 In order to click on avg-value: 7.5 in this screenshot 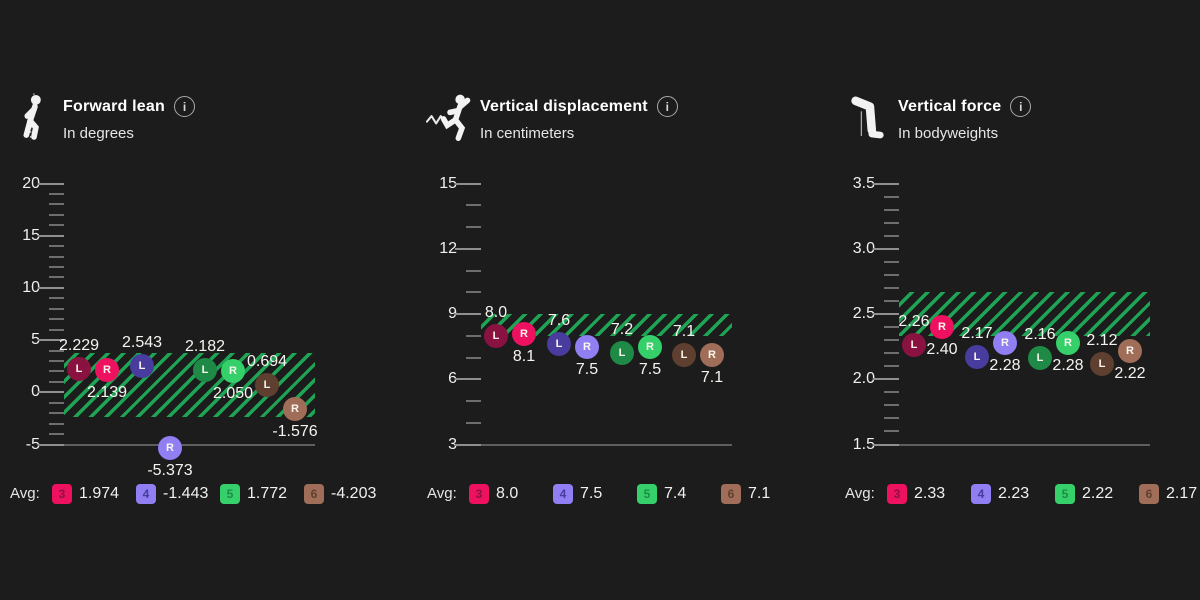, I will do `click(591, 493)`.